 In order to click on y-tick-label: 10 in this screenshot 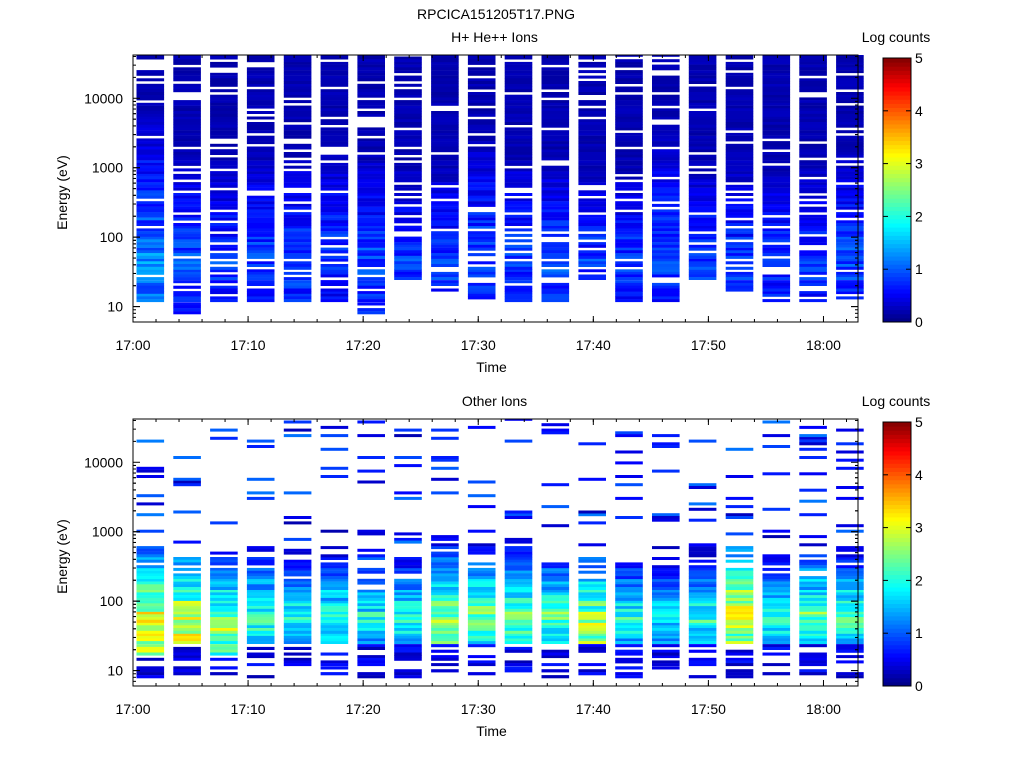, I will do `click(115, 307)`.